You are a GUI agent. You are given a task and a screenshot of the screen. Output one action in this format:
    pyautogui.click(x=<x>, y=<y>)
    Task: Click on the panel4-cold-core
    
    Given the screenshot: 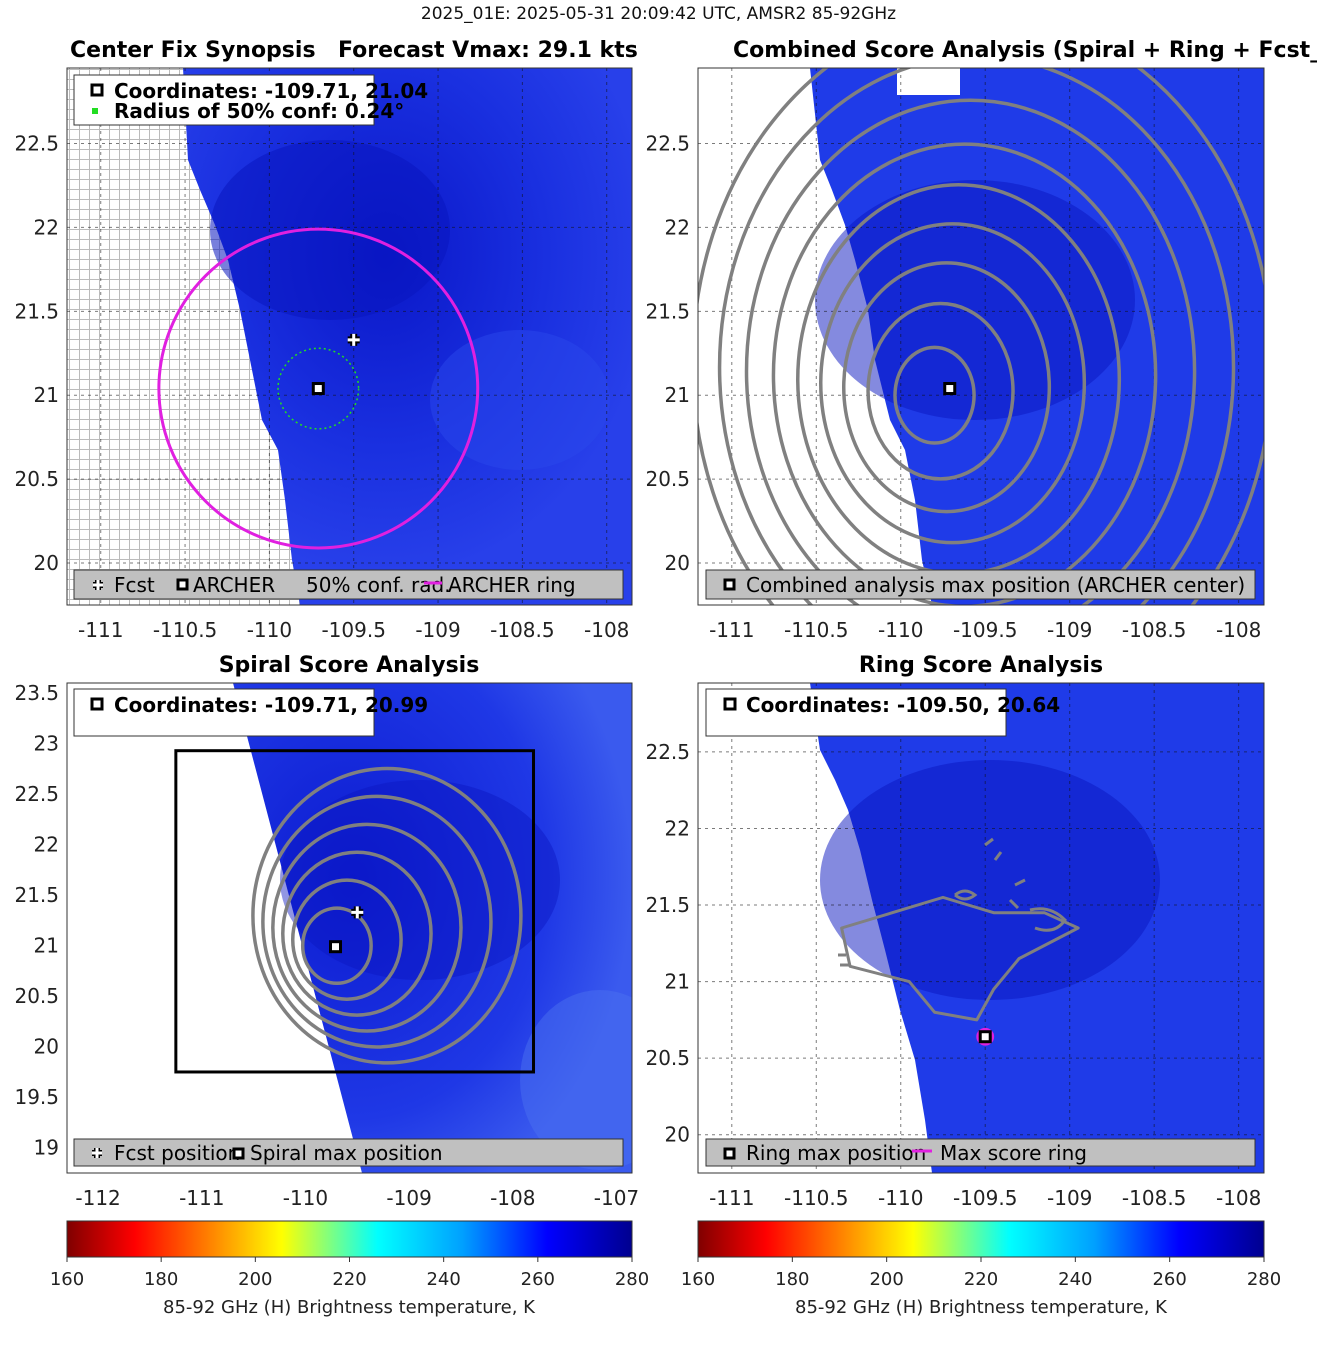 What is the action you would take?
    pyautogui.click(x=990, y=880)
    